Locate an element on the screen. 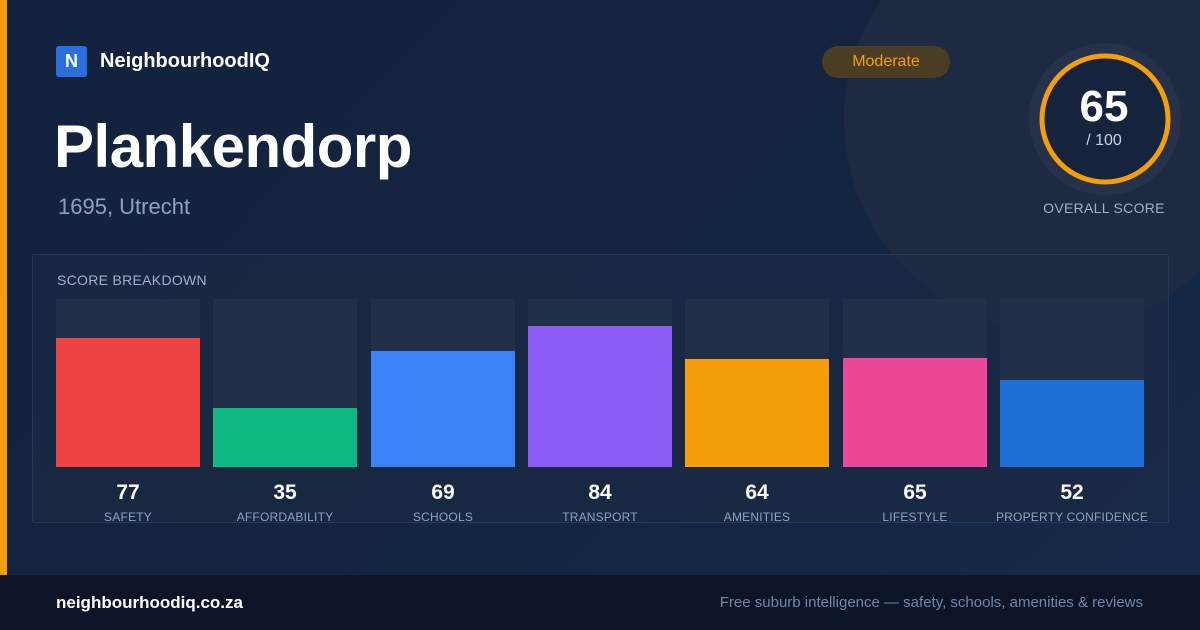  footer-url-link: neighbourhoodiq.co.za is located at coordinates (149, 602).